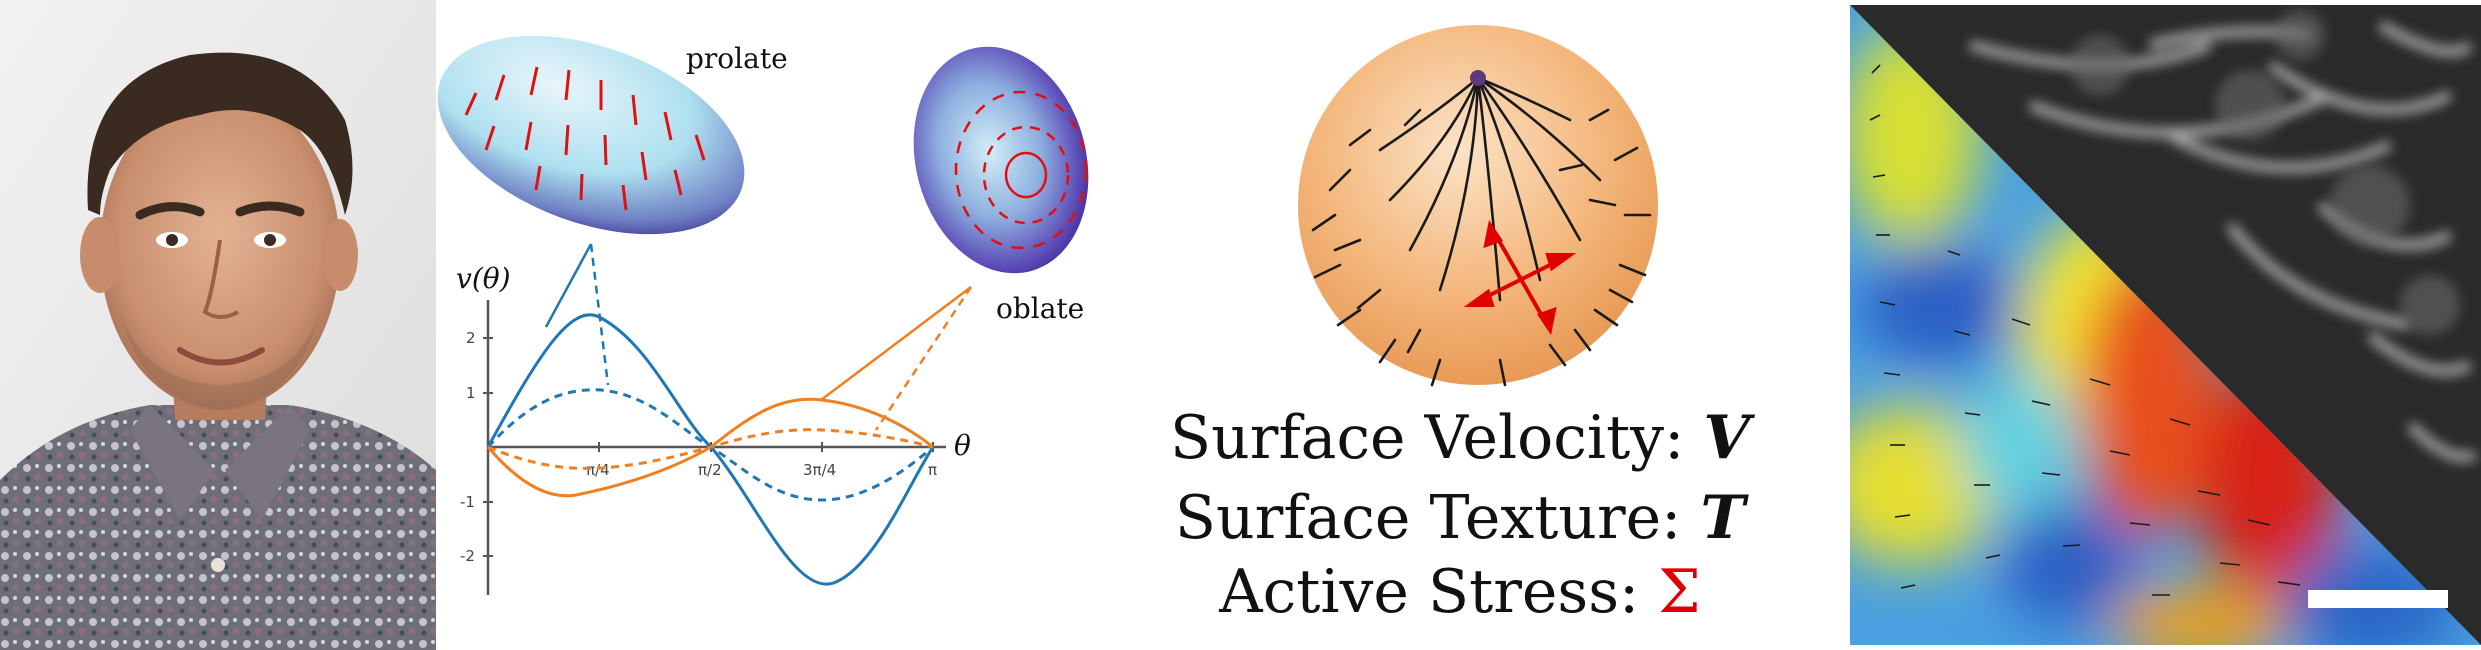  Describe the element at coordinates (1001, 160) in the screenshot. I see `oblate-spheroid` at that location.